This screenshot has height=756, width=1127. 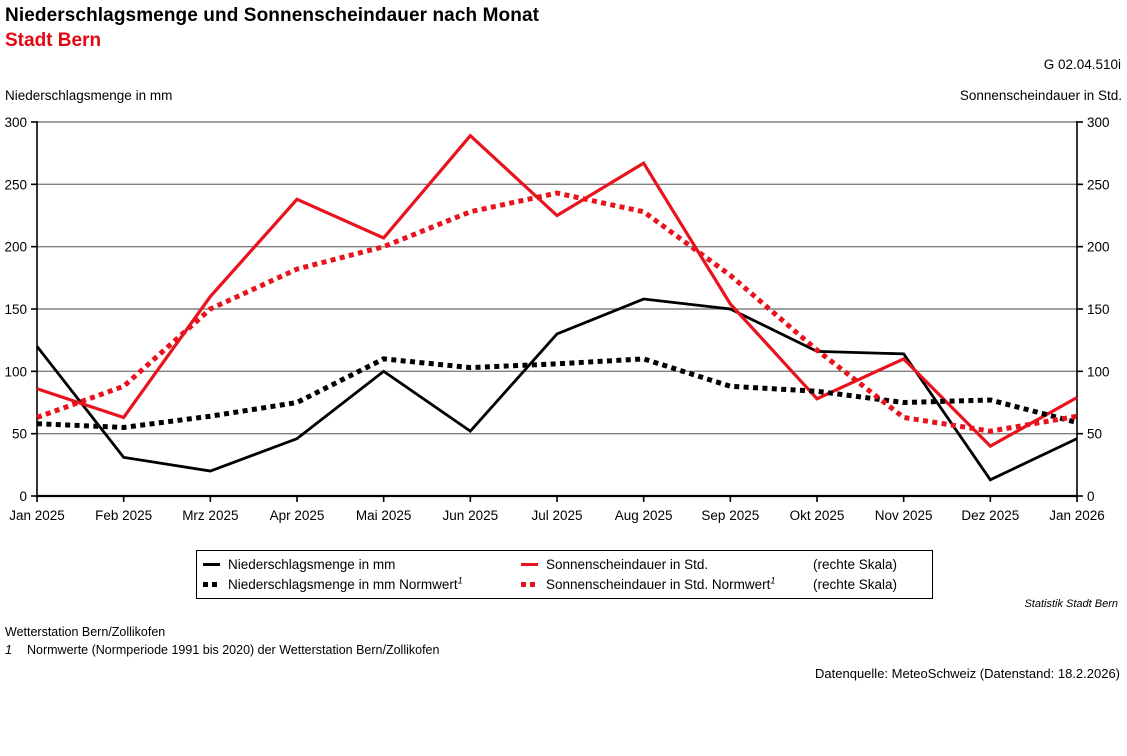 What do you see at coordinates (123, 515) in the screenshot?
I see `svg-text: Feb 2025` at bounding box center [123, 515].